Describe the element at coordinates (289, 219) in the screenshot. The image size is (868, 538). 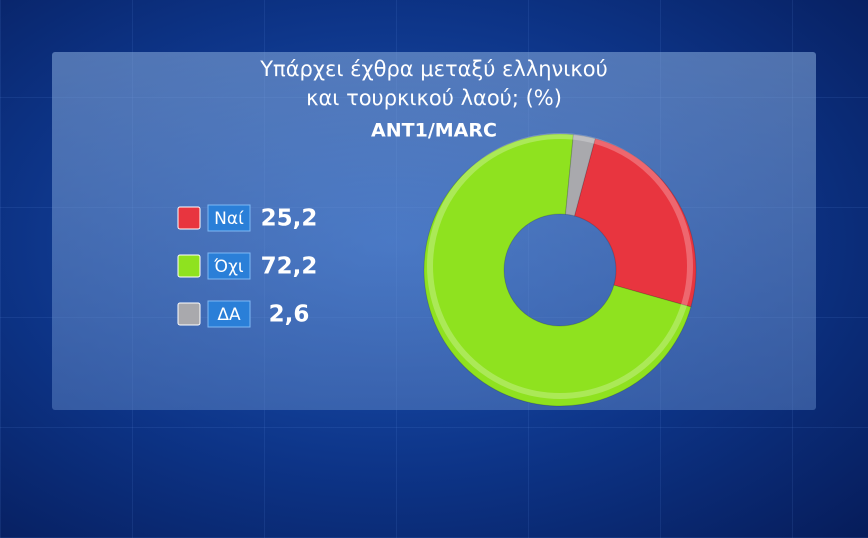
I see `value-label: 25,2` at that location.